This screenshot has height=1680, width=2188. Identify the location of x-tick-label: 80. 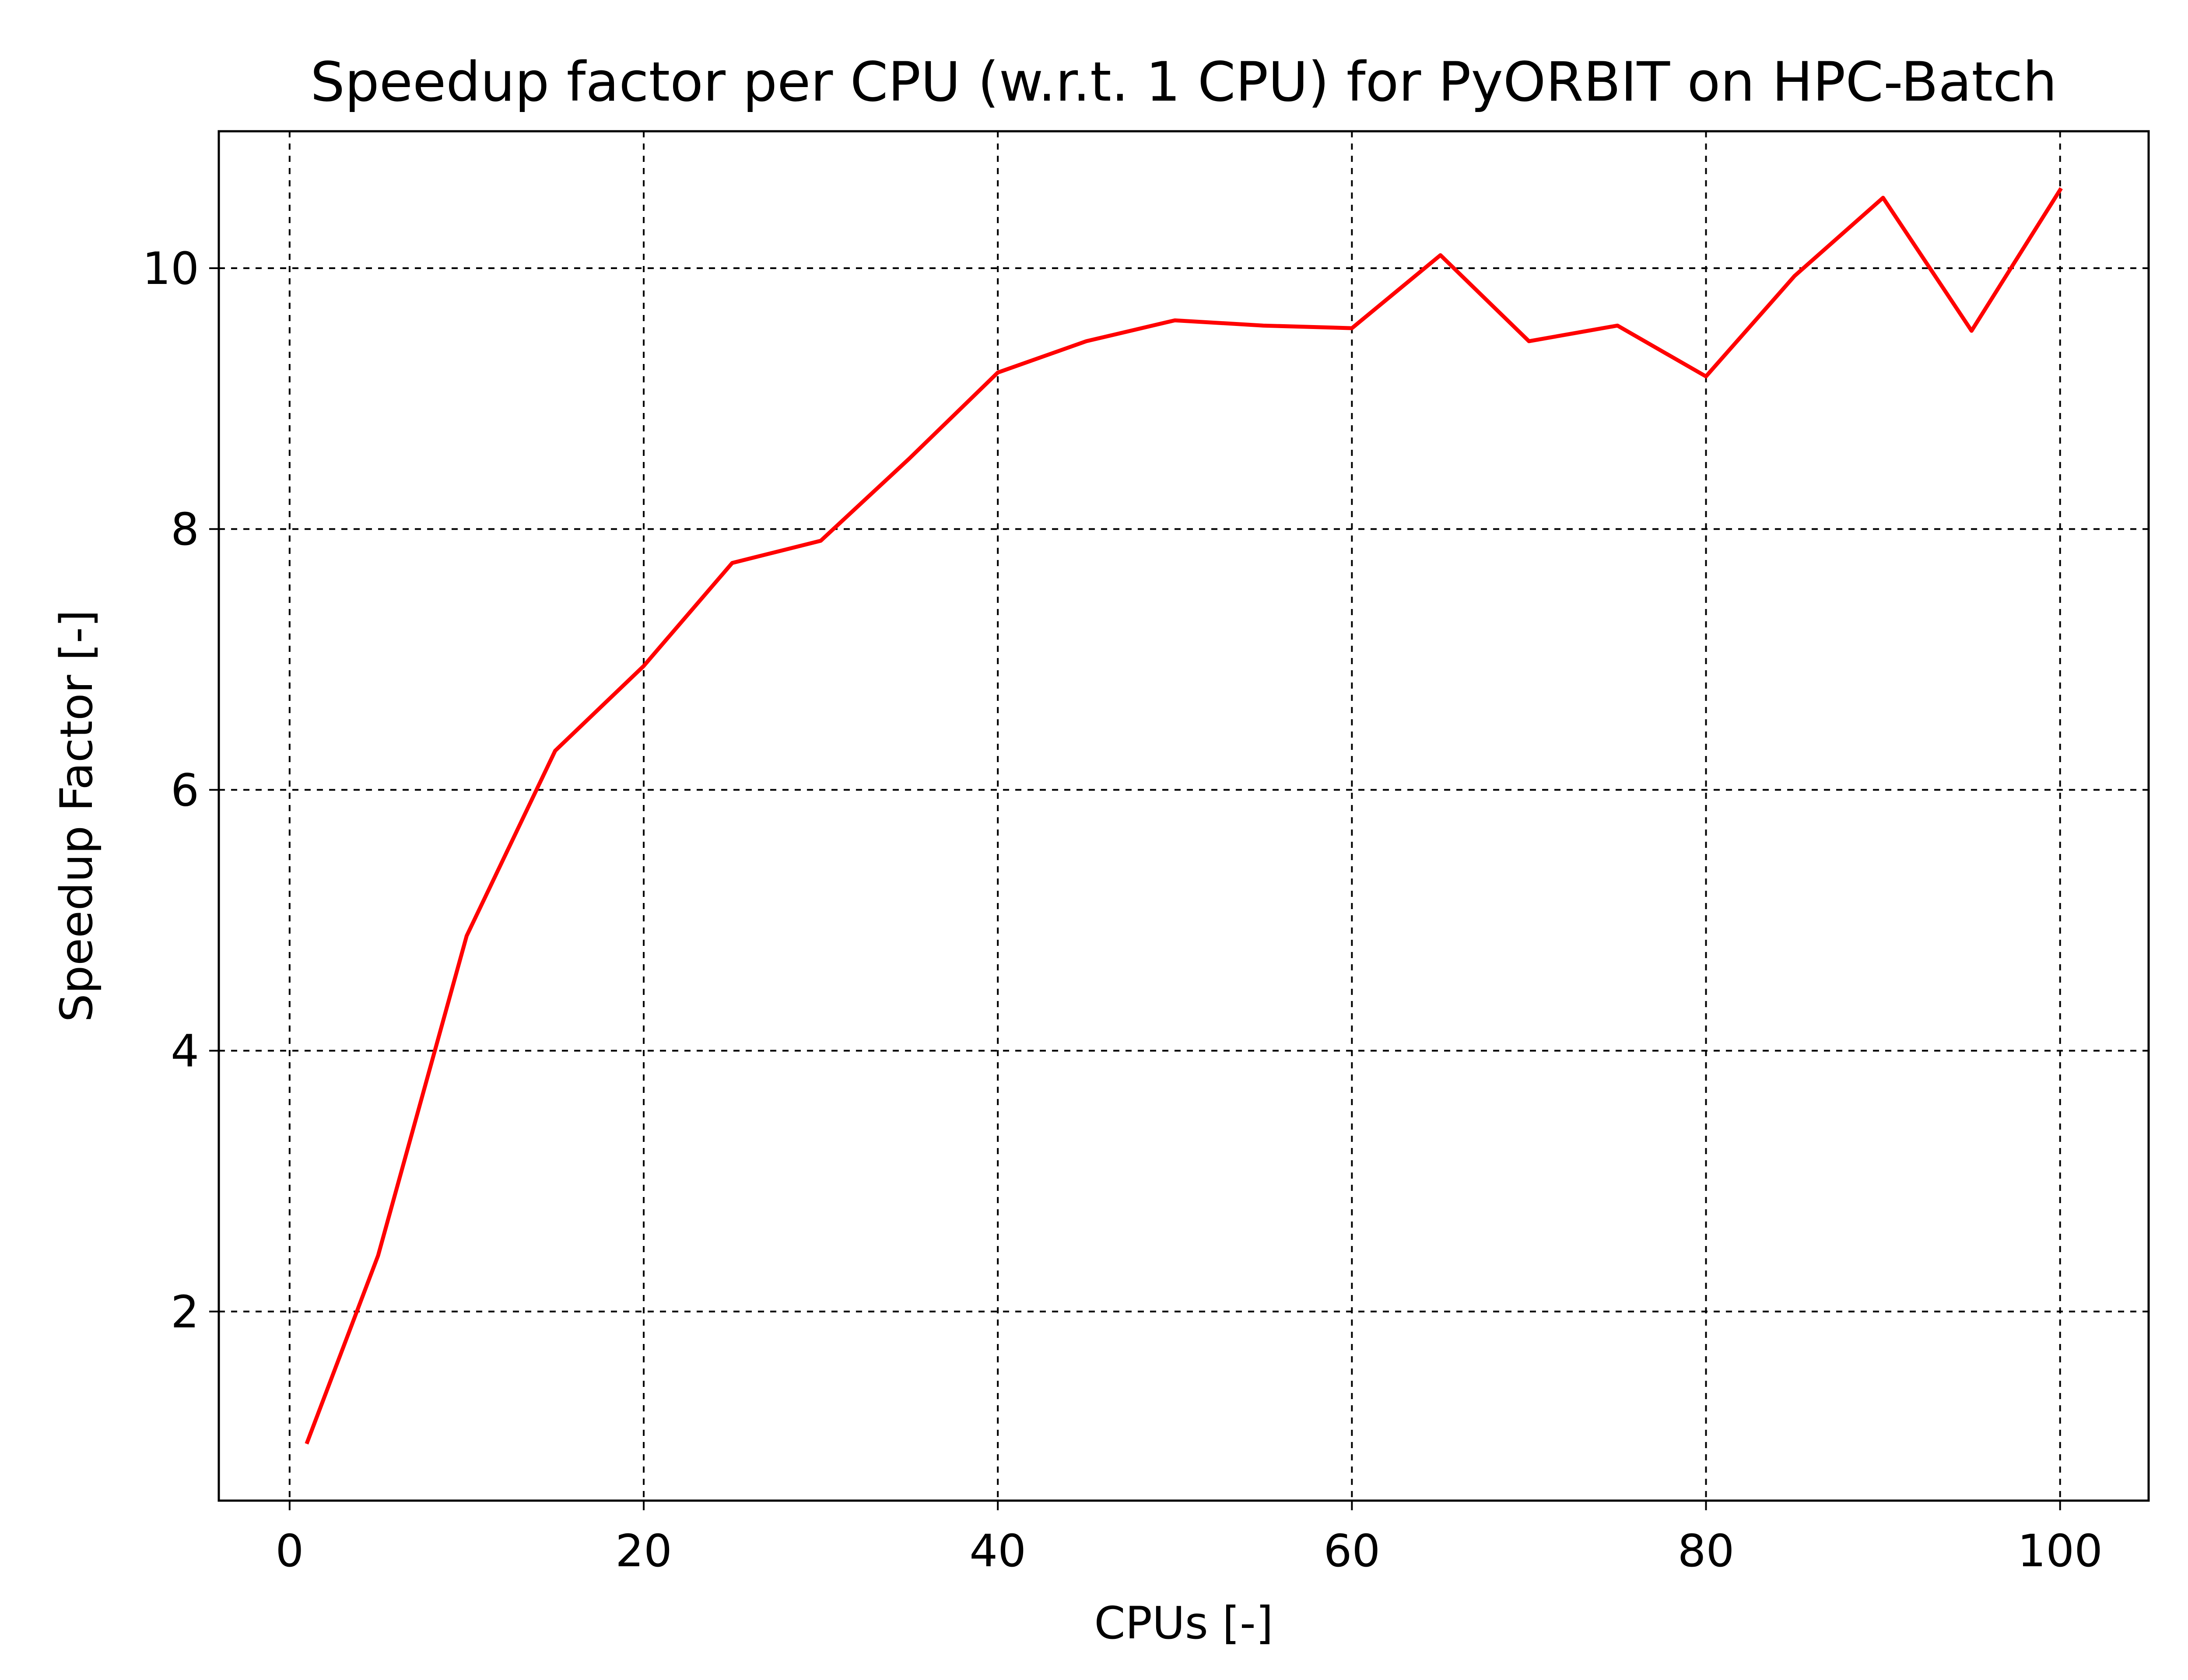
(1706, 1551).